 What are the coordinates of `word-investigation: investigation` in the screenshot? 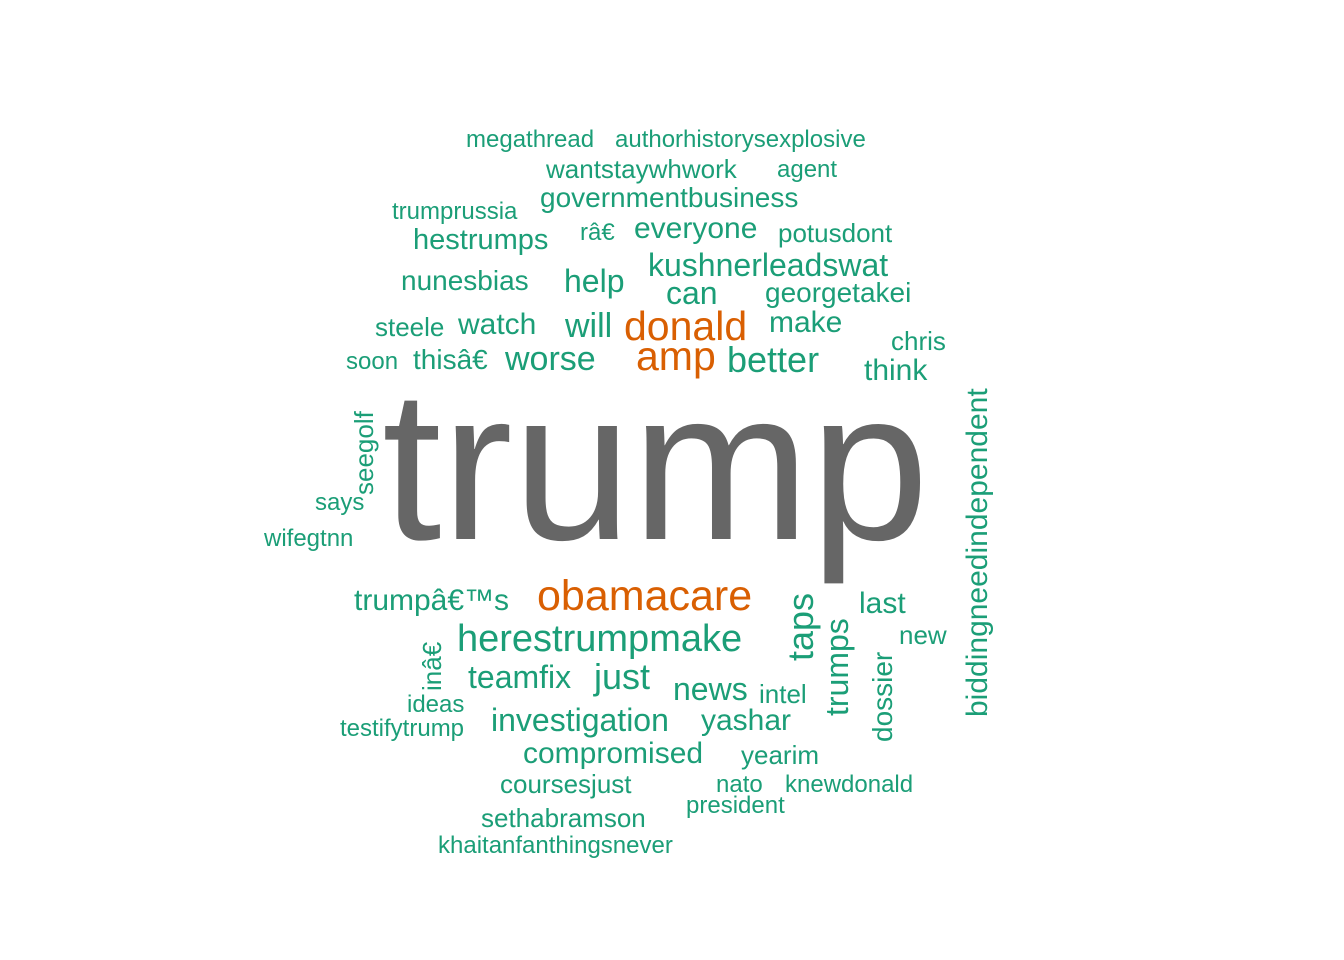 It's located at (580, 720).